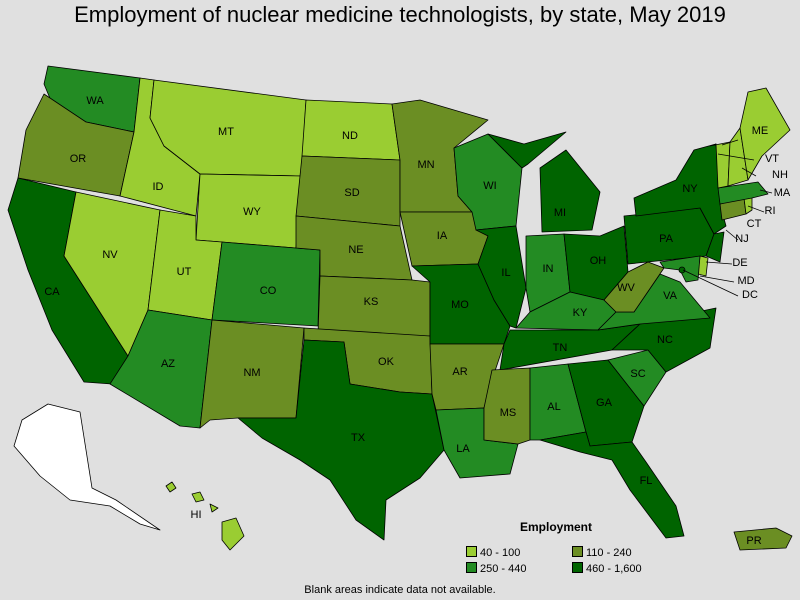 This screenshot has width=800, height=600. I want to click on state-co, so click(266, 284).